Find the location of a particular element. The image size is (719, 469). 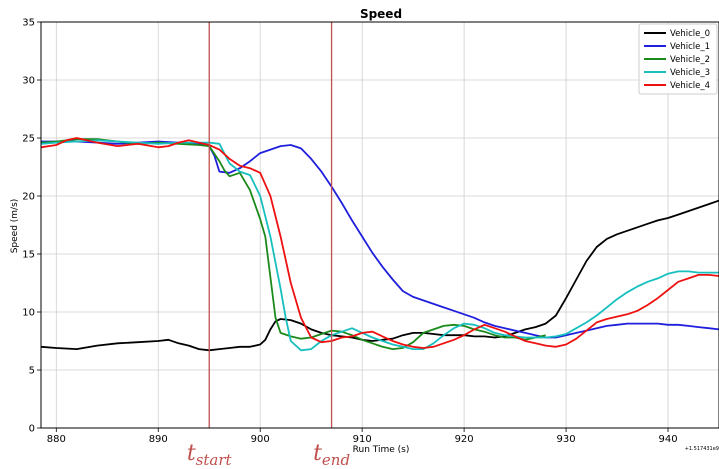

marker-label-start: tstart is located at coordinates (210, 455).